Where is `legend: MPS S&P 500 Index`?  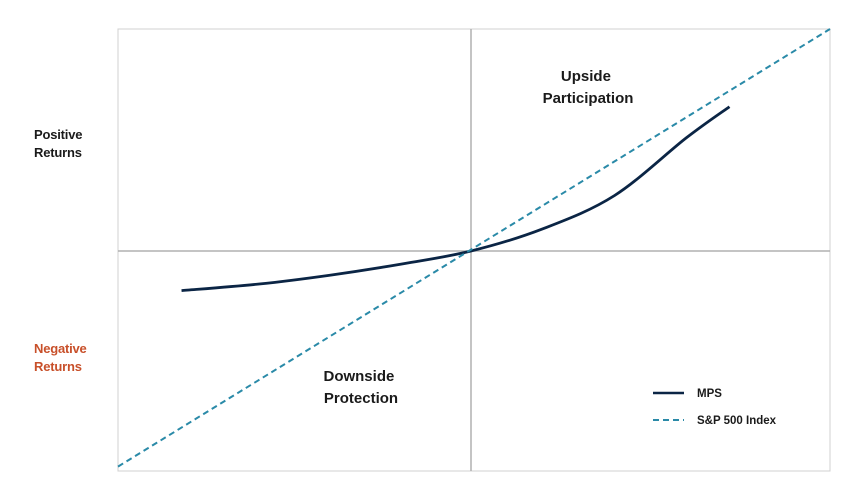 legend: MPS S&P 500 Index is located at coordinates (715, 407).